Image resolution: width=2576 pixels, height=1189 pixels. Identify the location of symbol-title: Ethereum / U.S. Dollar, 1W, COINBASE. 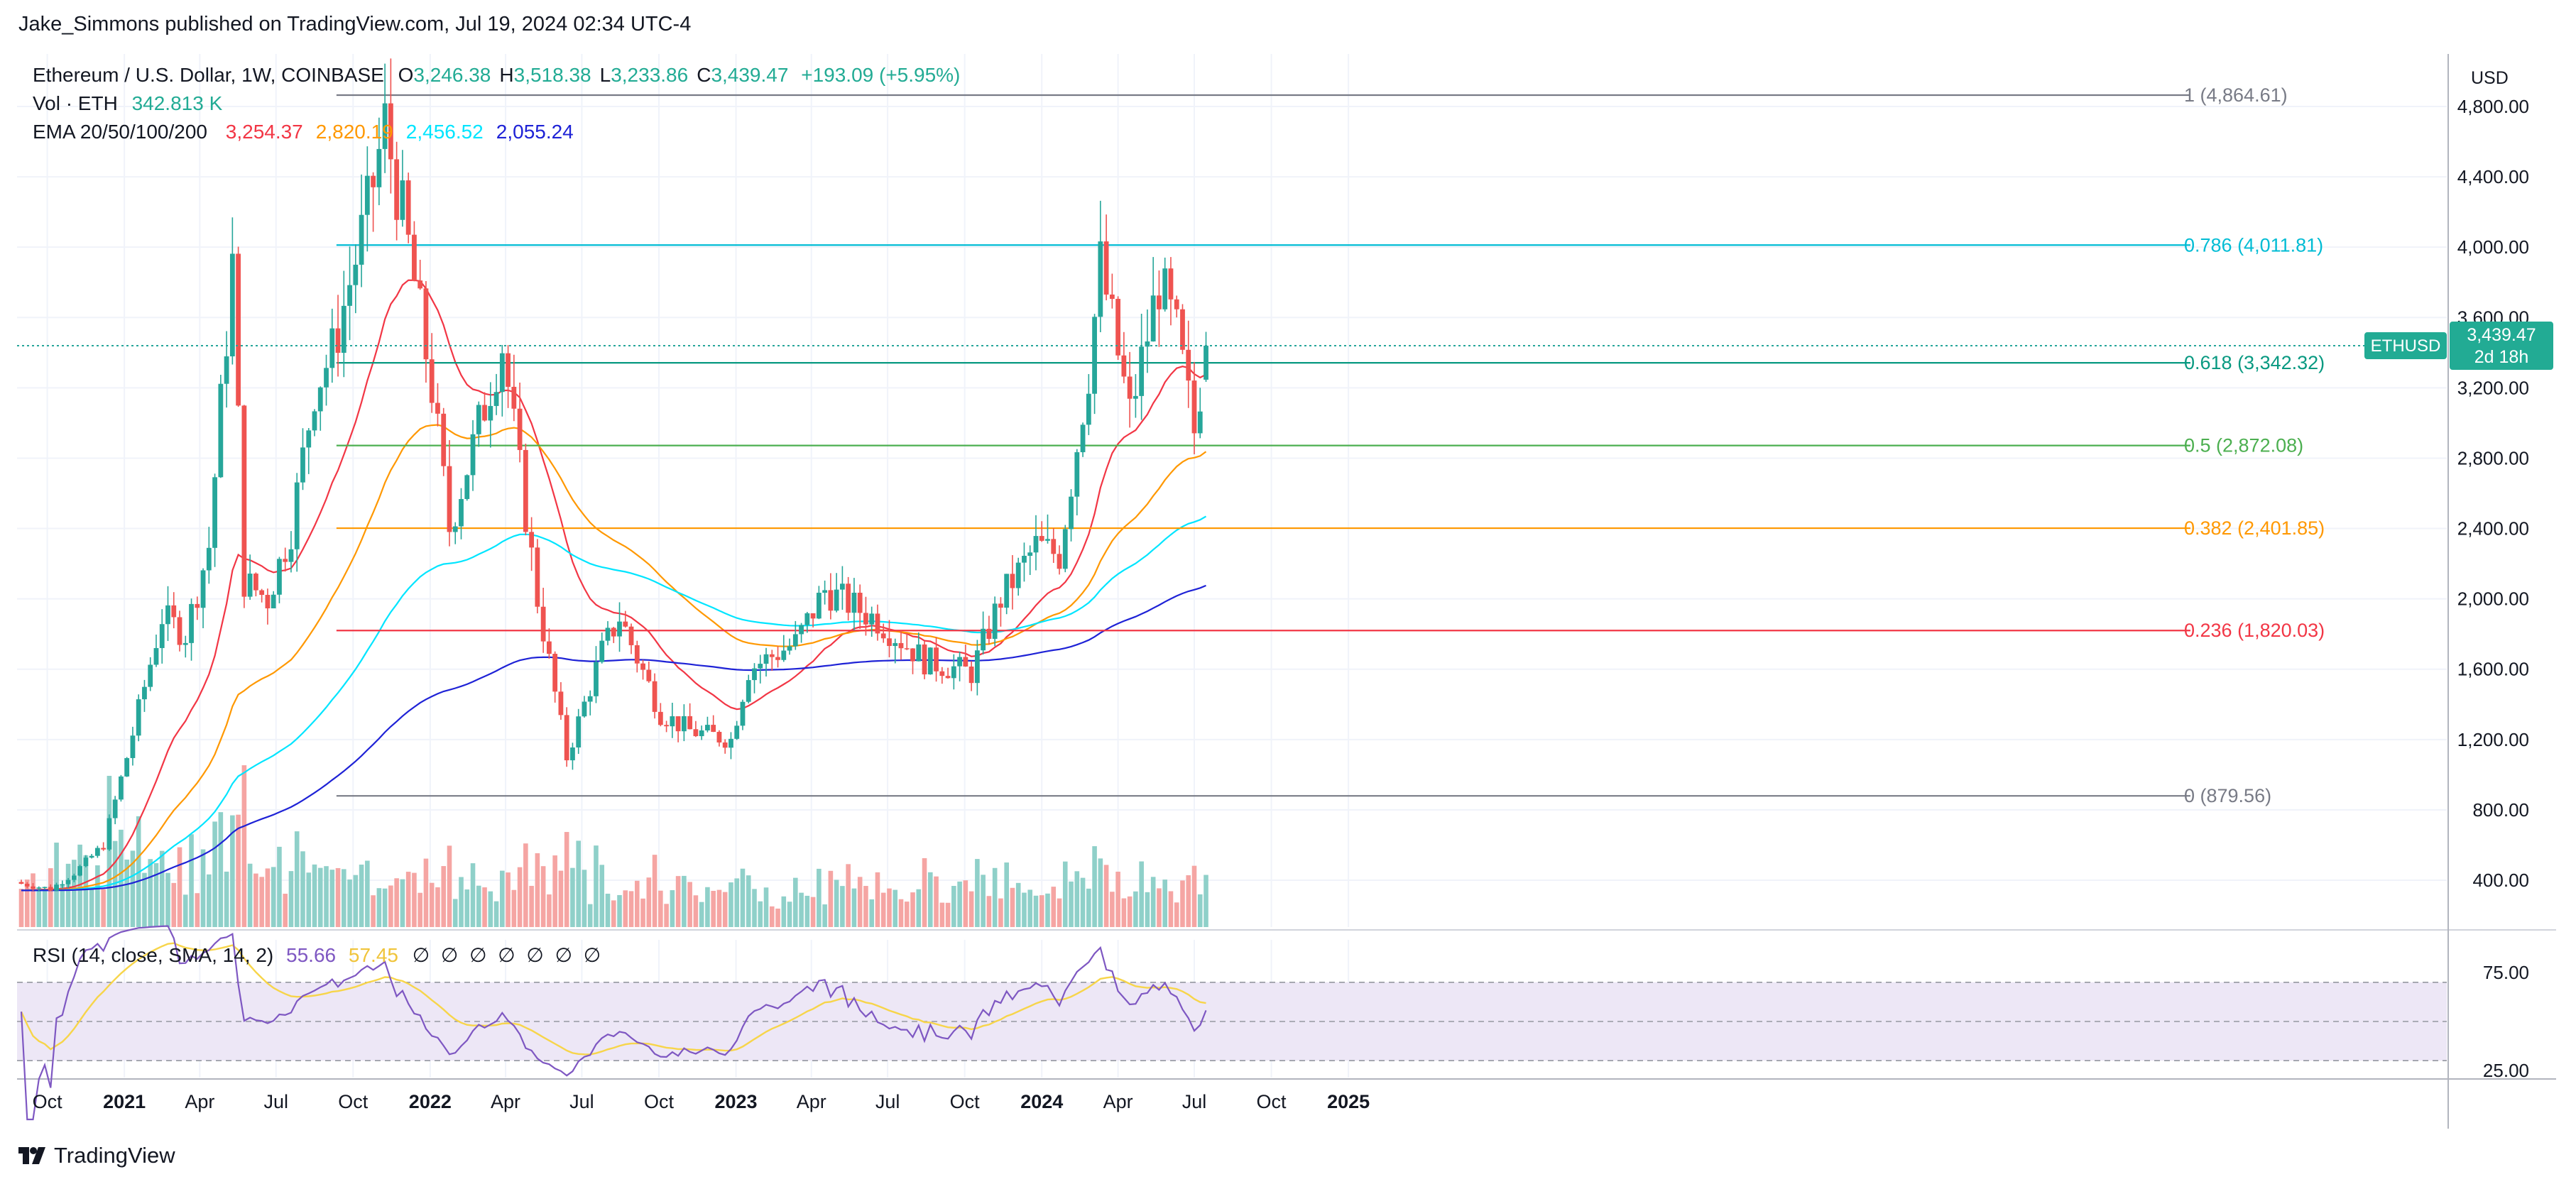
(208, 75).